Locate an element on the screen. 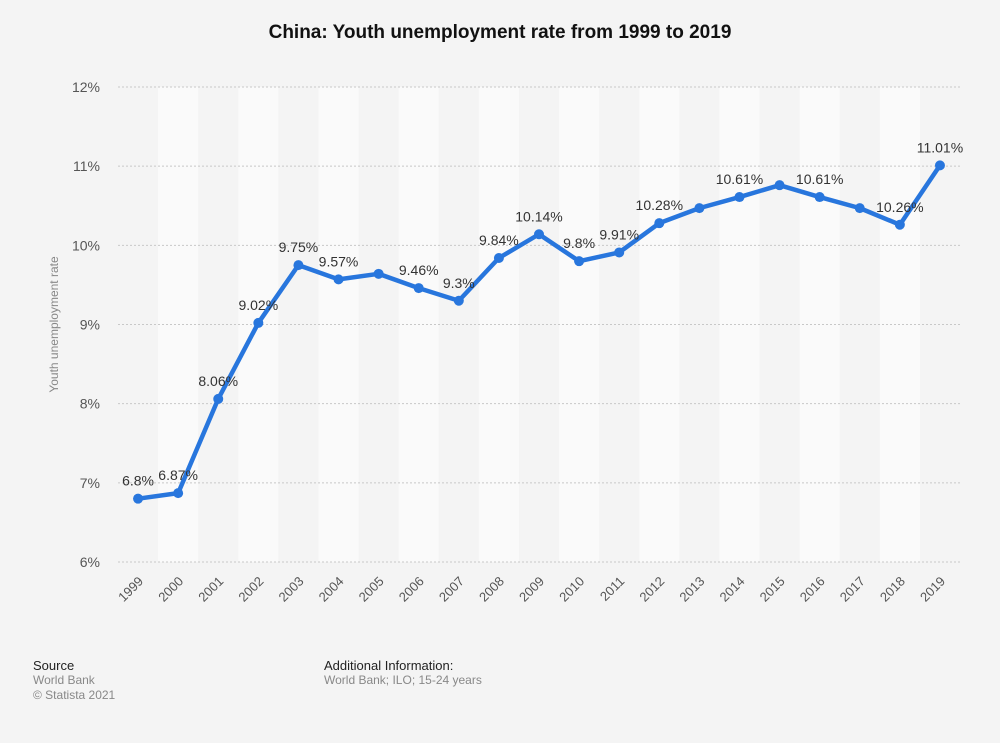 The width and height of the screenshot is (1000, 743). x-tick-label: 1999 is located at coordinates (130, 589).